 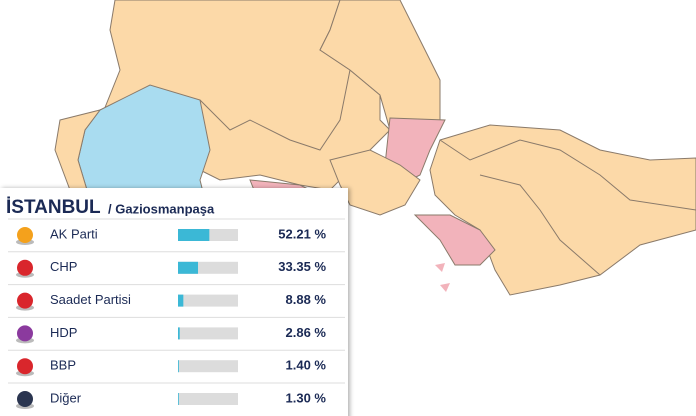 What do you see at coordinates (306, 299) in the screenshot?
I see `value-label: 8.88 %` at bounding box center [306, 299].